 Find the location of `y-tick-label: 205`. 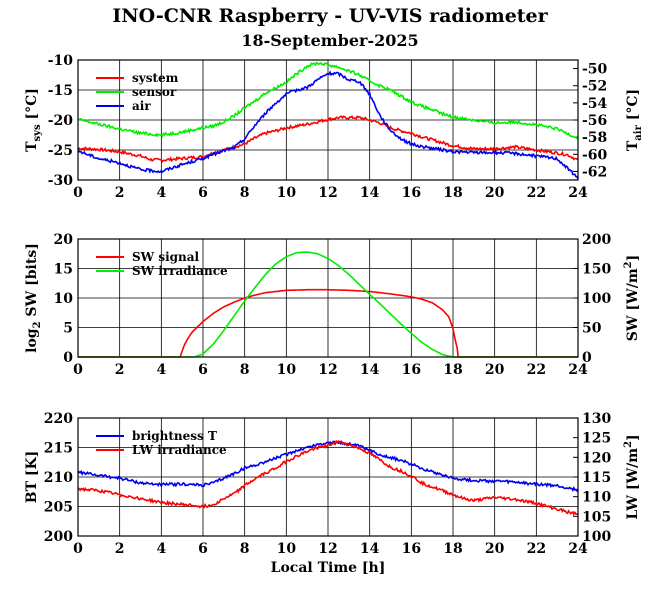

y-tick-label: 205 is located at coordinates (58, 508).